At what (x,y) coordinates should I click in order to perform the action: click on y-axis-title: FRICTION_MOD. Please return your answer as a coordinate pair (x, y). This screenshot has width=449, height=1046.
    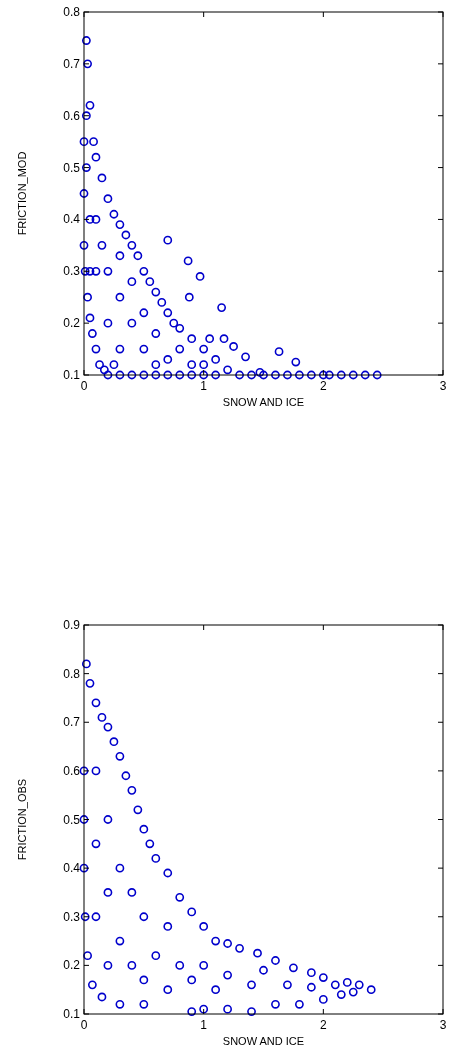
    Looking at the image, I should click on (22, 193).